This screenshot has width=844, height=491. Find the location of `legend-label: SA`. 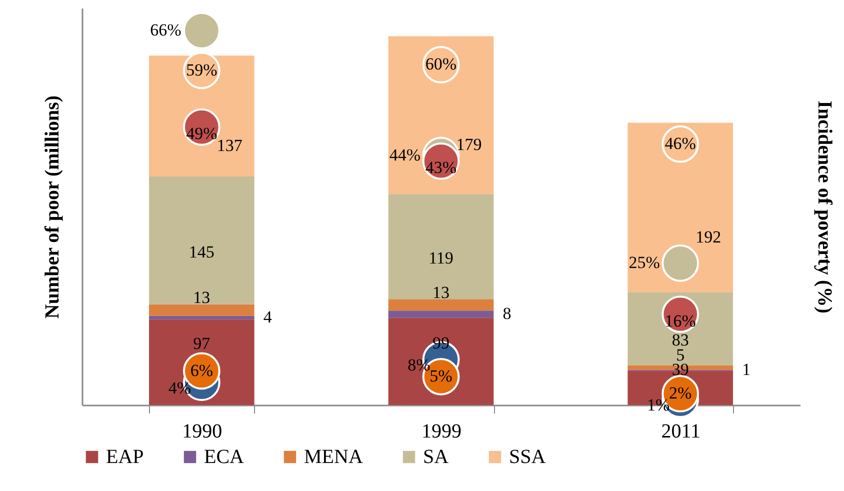

legend-label: SA is located at coordinates (436, 457).